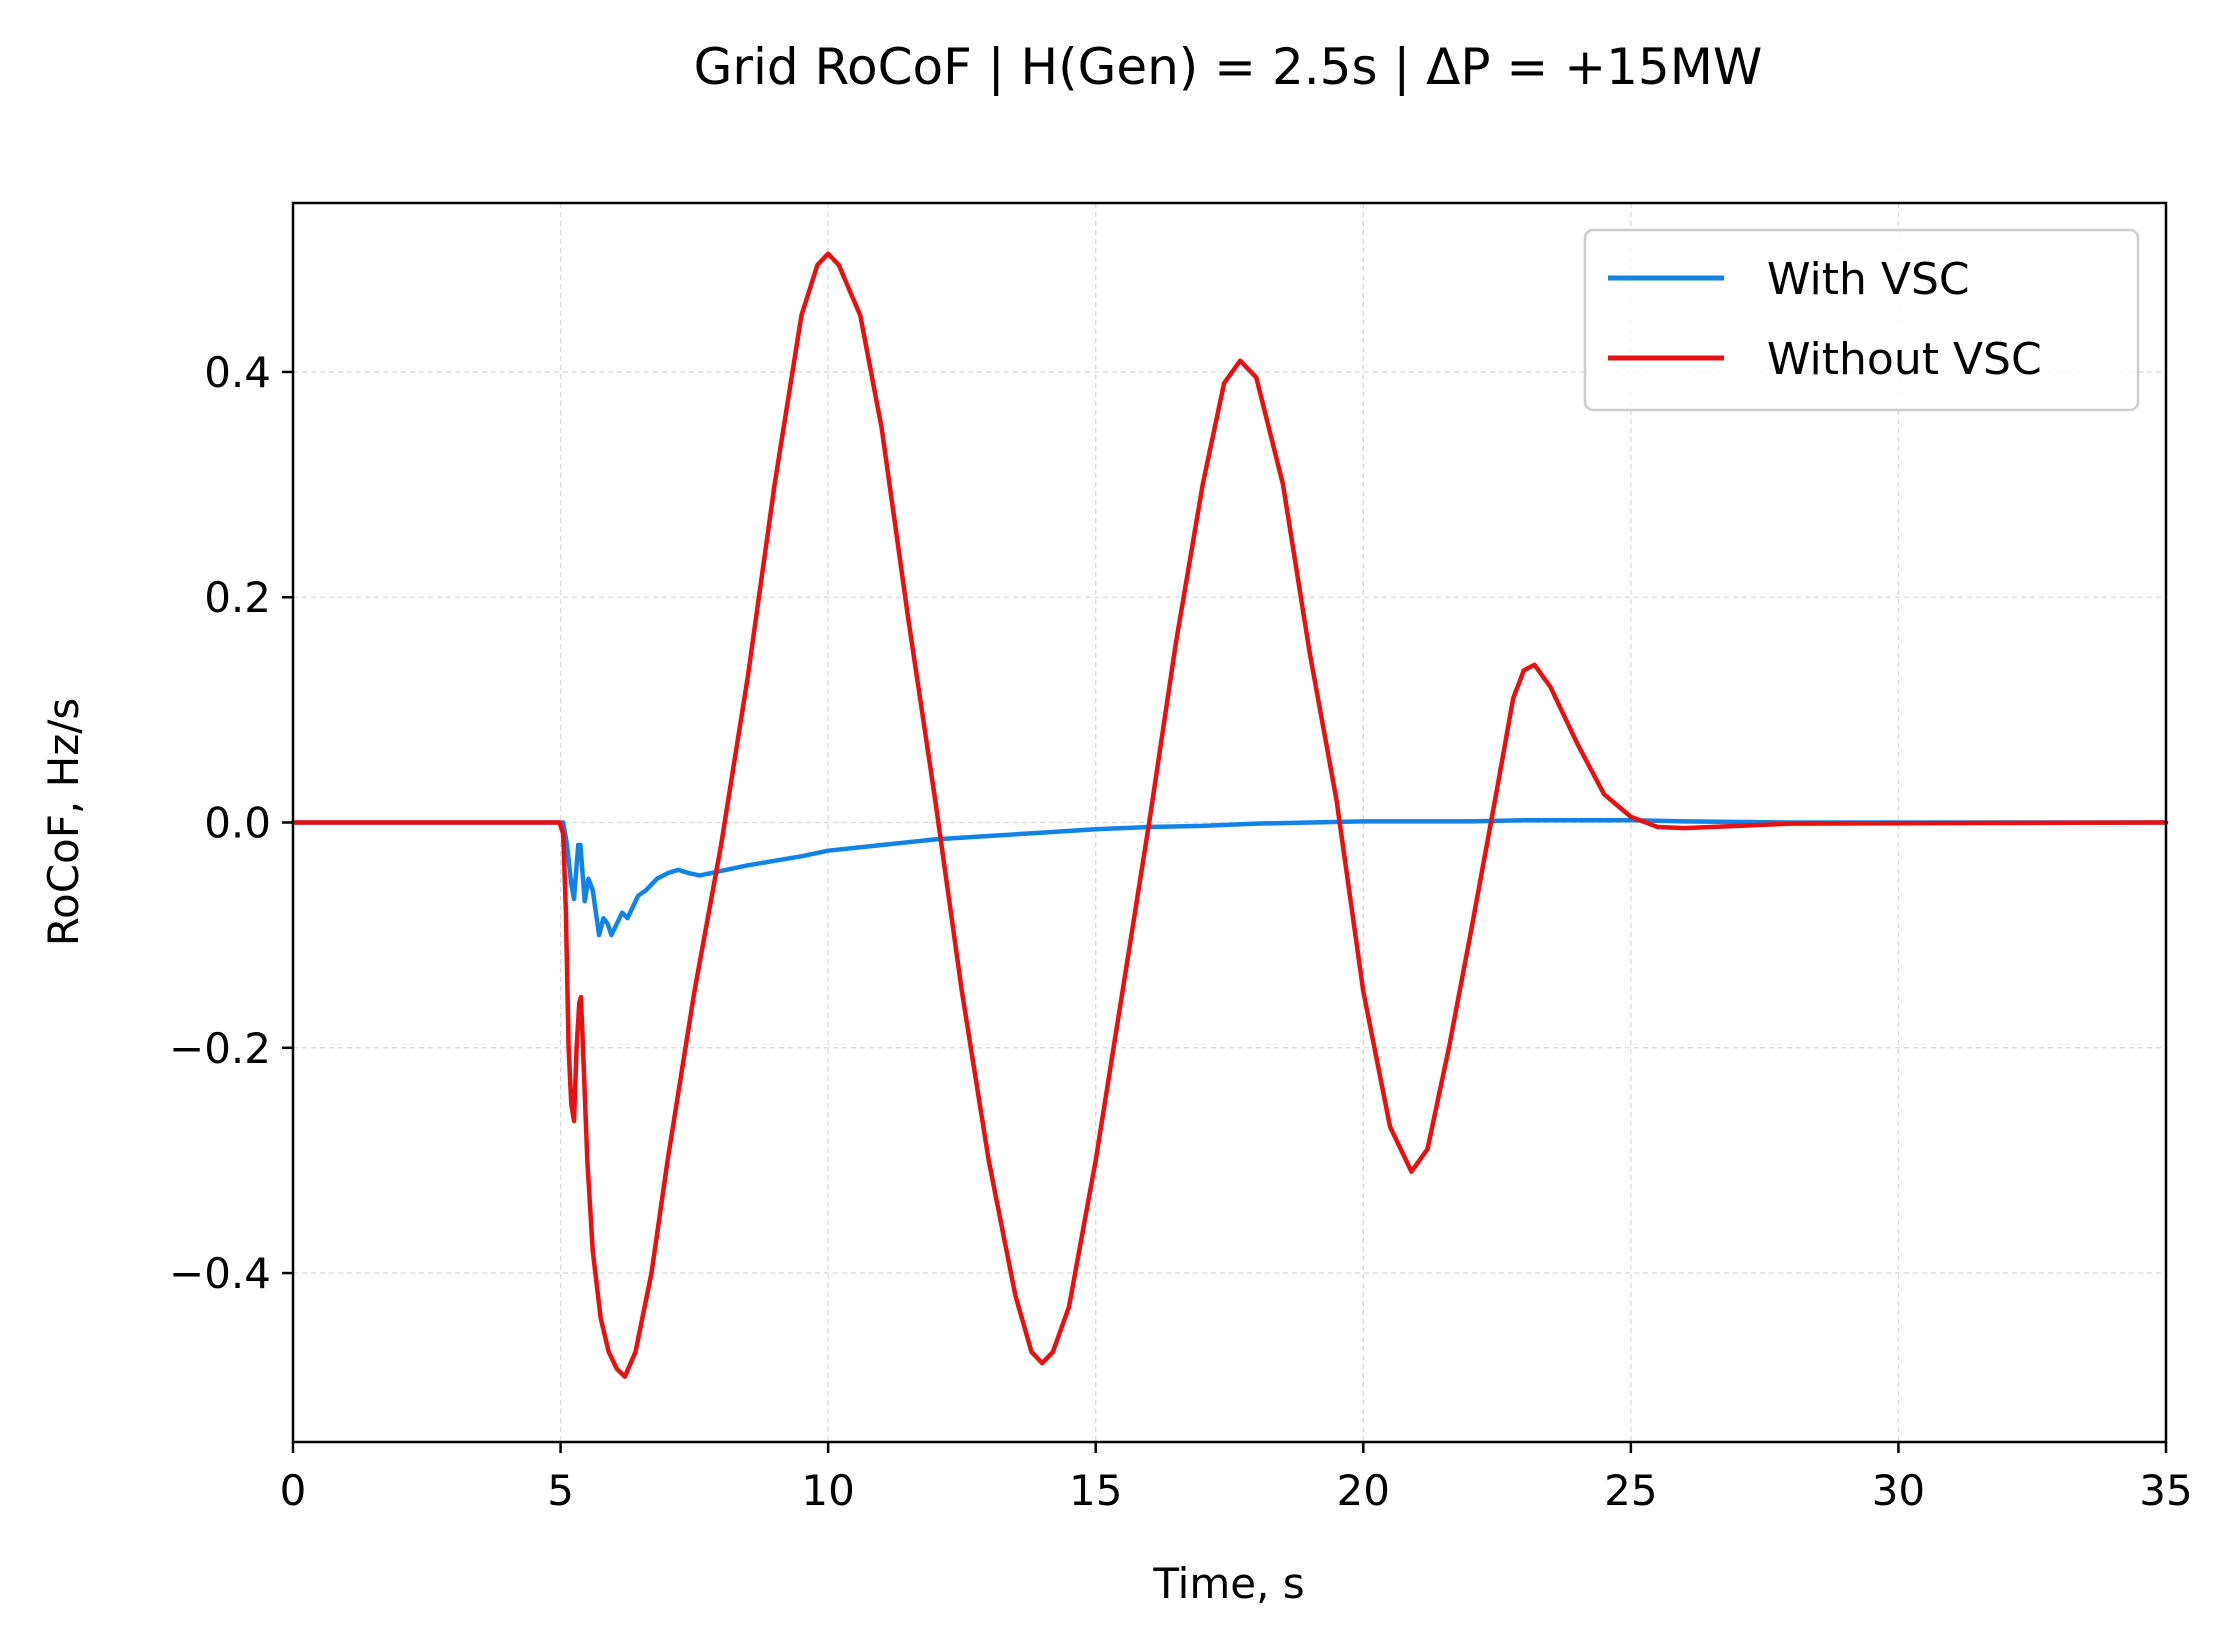 Image resolution: width=2225 pixels, height=1642 pixels. What do you see at coordinates (1898, 1490) in the screenshot?
I see `x-tick-label: 30` at bounding box center [1898, 1490].